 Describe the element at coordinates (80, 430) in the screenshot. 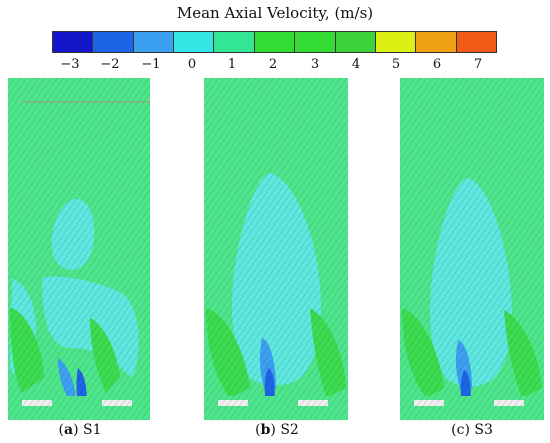

I see `caption-s1: (a) S1` at that location.